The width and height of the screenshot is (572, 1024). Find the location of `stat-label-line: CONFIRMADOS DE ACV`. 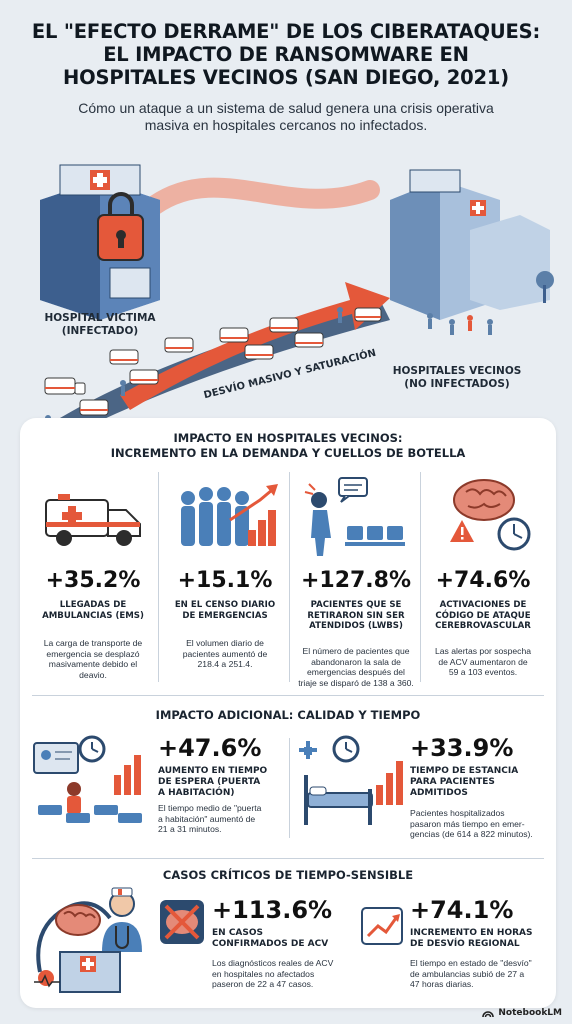

stat-label-line: CONFIRMADOS DE ACV is located at coordinates (270, 944).